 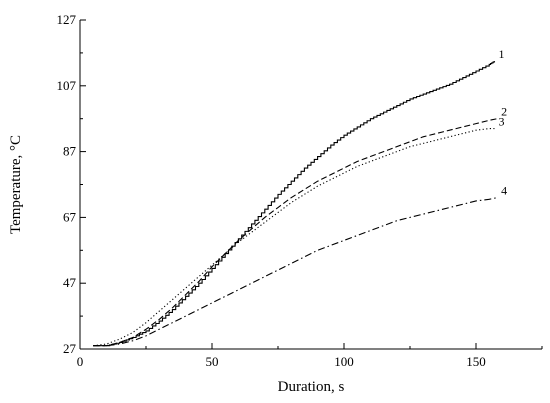 What do you see at coordinates (67, 19) in the screenshot?
I see `y-tick-label: 127` at bounding box center [67, 19].